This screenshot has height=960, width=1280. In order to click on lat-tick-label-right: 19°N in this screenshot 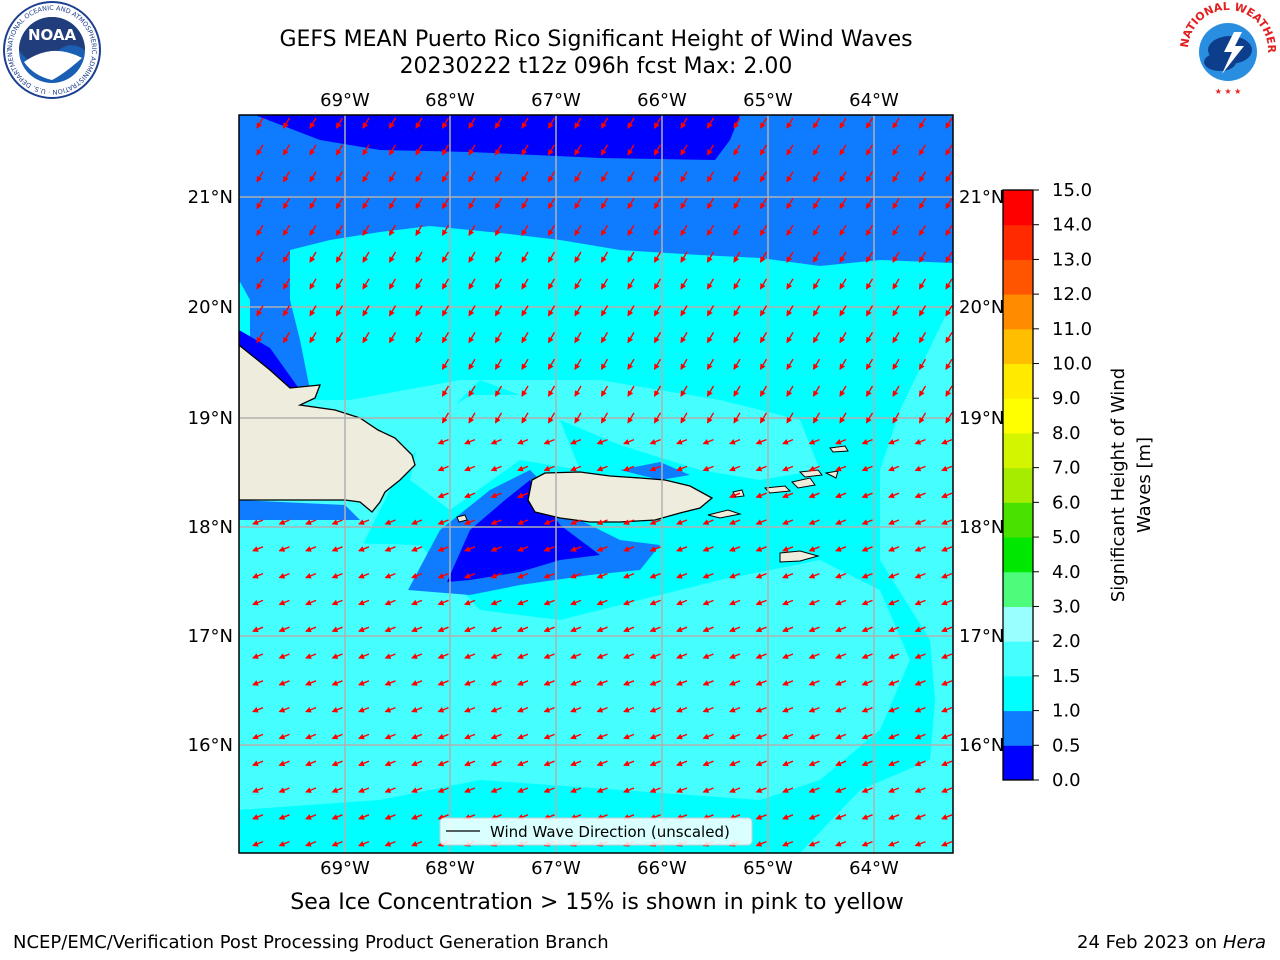, I will do `click(981, 418)`.